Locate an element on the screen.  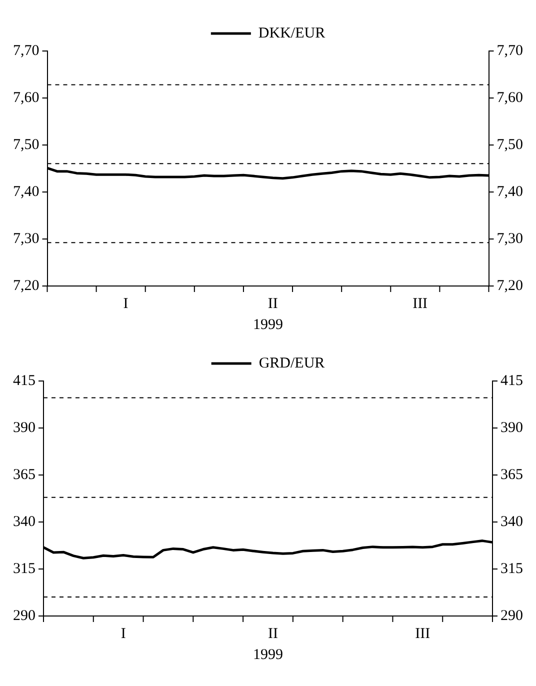
y-tick-label: 315 is located at coordinates (24, 568).